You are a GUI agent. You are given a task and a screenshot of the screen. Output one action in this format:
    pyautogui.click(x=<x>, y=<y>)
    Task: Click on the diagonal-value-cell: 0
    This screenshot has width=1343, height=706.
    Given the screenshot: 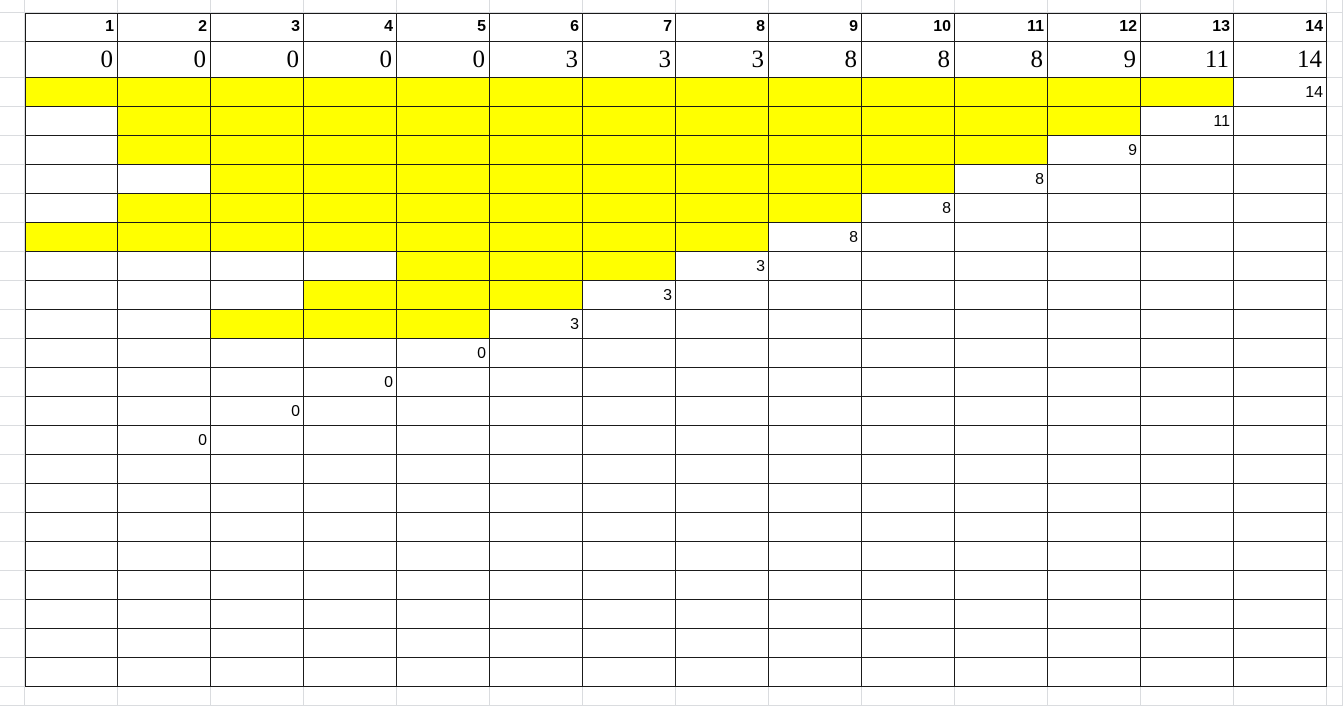 What is the action you would take?
    pyautogui.click(x=443, y=353)
    